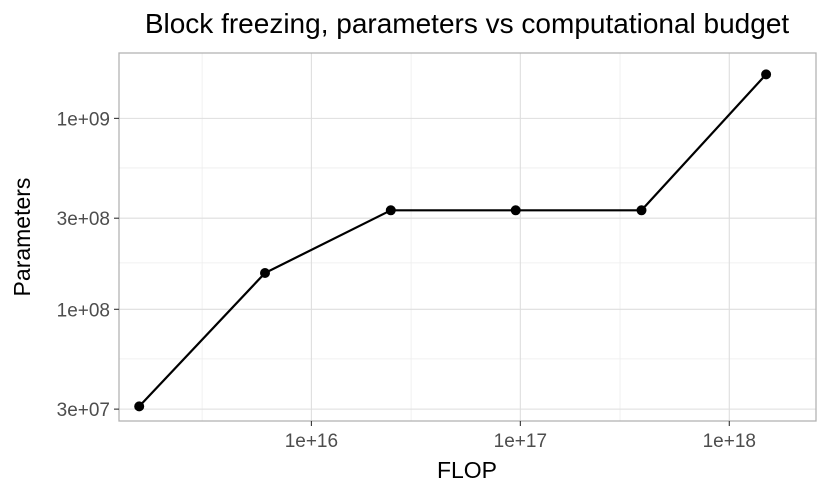 The width and height of the screenshot is (830, 498). Describe the element at coordinates (22, 237) in the screenshot. I see `y-axis-title: Parameters` at that location.